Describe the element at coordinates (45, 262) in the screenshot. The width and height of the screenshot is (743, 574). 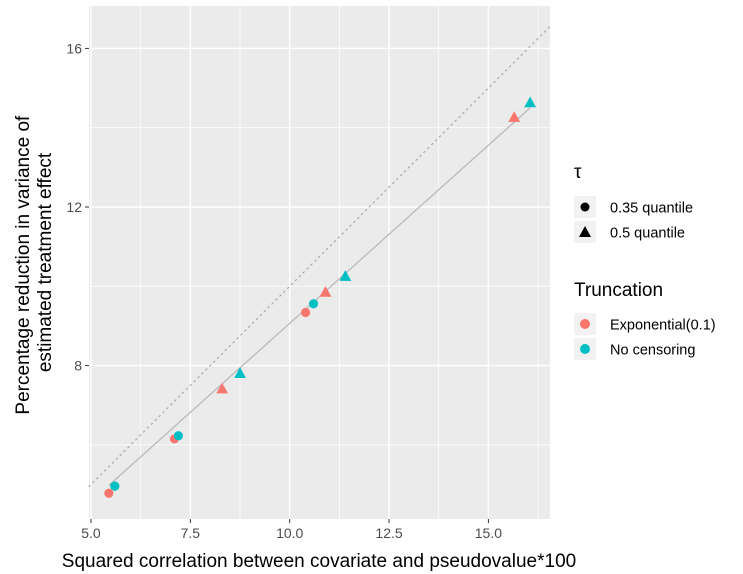
I see `y-axis-title-line-2: estimated treatment effect` at that location.